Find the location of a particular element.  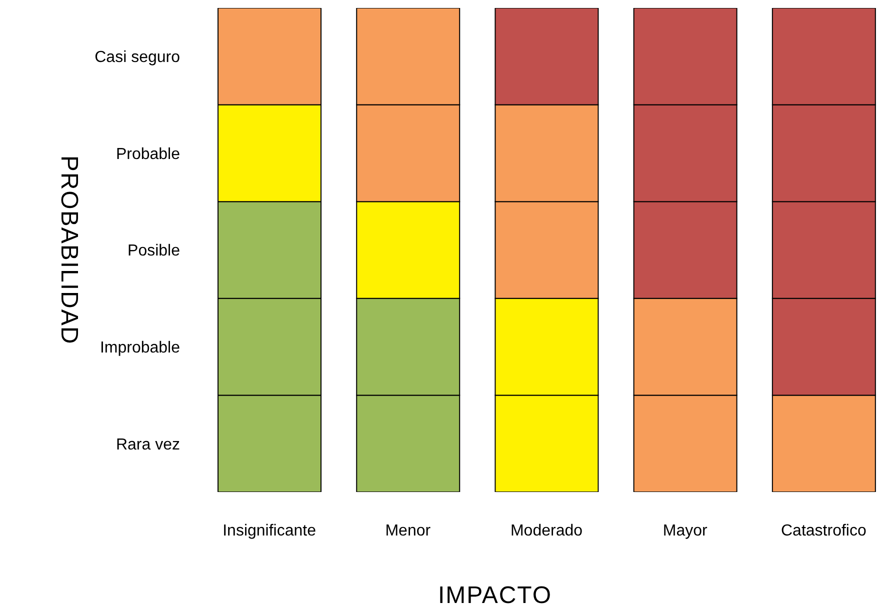

text: Improbable is located at coordinates (140, 347).